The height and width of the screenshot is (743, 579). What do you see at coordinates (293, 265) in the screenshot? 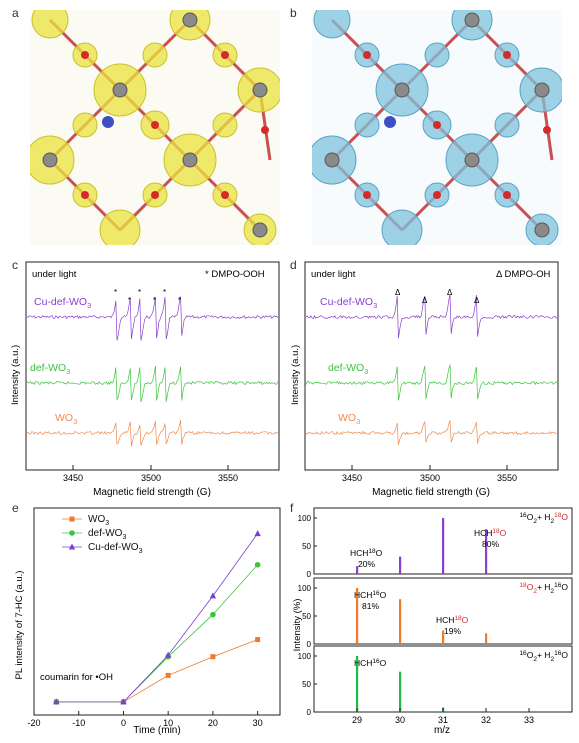
I see `panel-d-label: d` at bounding box center [293, 265].